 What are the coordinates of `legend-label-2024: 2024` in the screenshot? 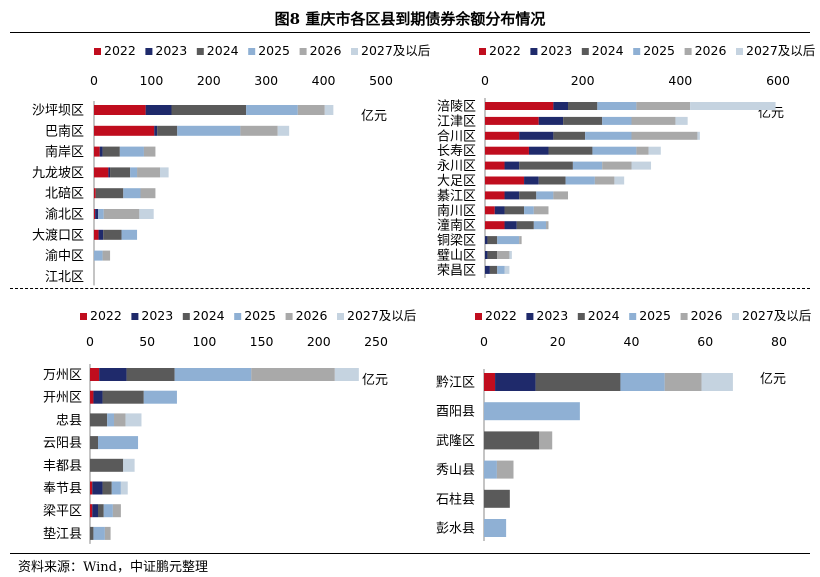 It's located at (223, 50).